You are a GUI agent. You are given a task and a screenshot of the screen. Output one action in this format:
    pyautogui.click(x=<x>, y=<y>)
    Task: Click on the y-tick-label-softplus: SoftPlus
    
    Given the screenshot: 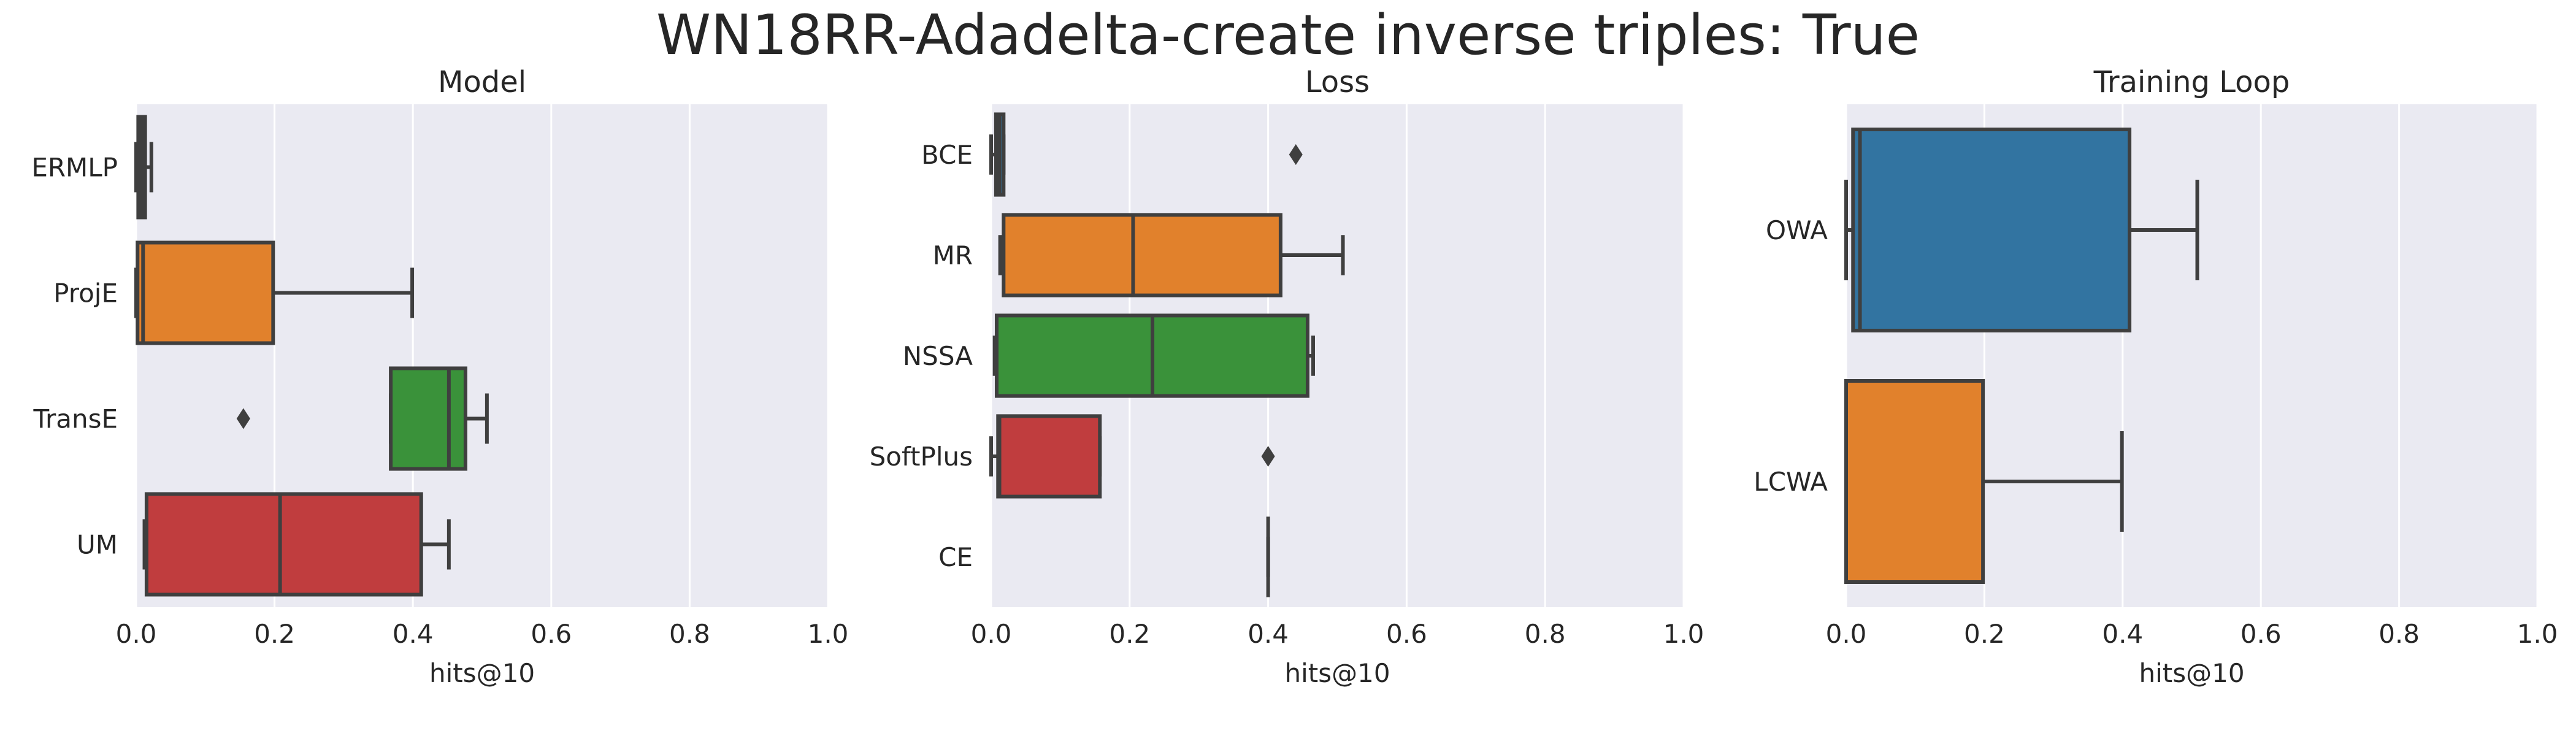 What is the action you would take?
    pyautogui.click(x=921, y=457)
    